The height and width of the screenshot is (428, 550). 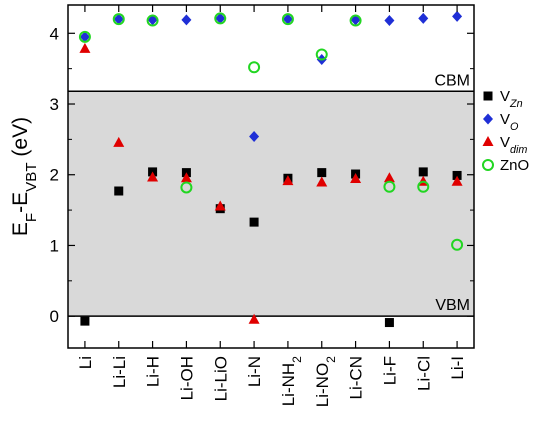 I want to click on legend-label: Vdim, so click(x=513, y=145).